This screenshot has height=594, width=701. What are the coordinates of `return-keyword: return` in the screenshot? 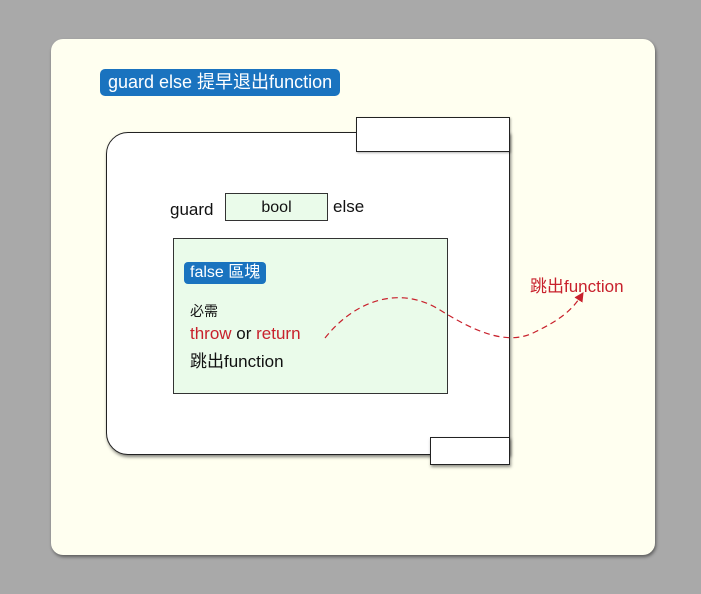 It's located at (278, 333).